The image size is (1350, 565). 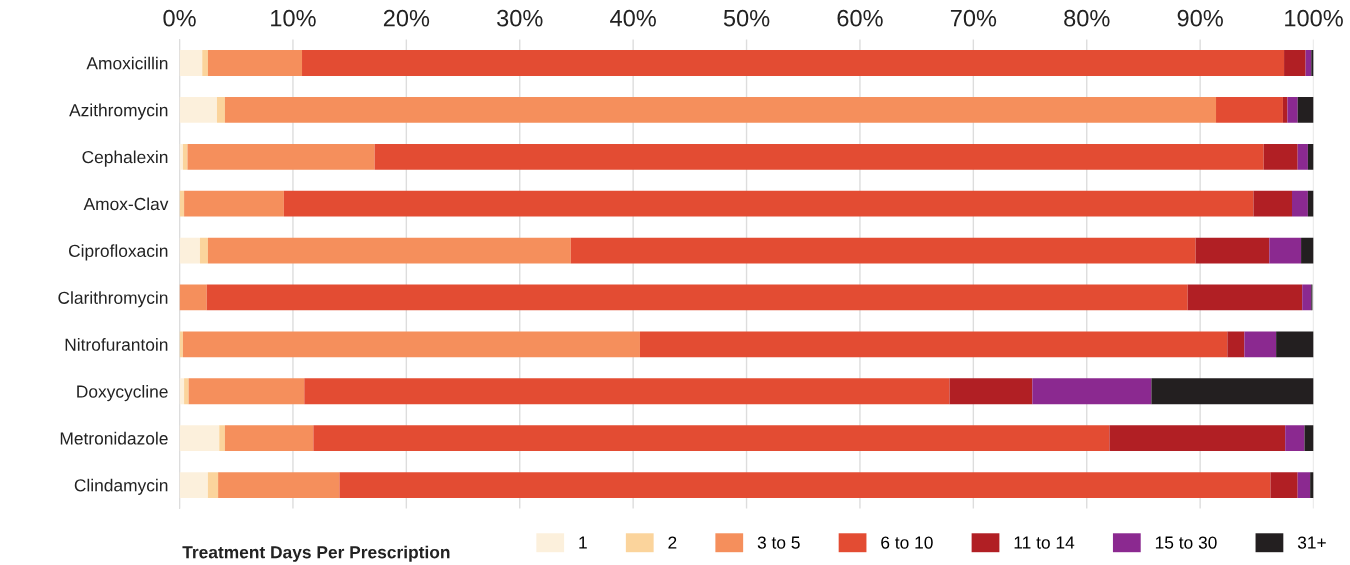 What do you see at coordinates (907, 542) in the screenshot?
I see `legend-label: 6 to 10` at bounding box center [907, 542].